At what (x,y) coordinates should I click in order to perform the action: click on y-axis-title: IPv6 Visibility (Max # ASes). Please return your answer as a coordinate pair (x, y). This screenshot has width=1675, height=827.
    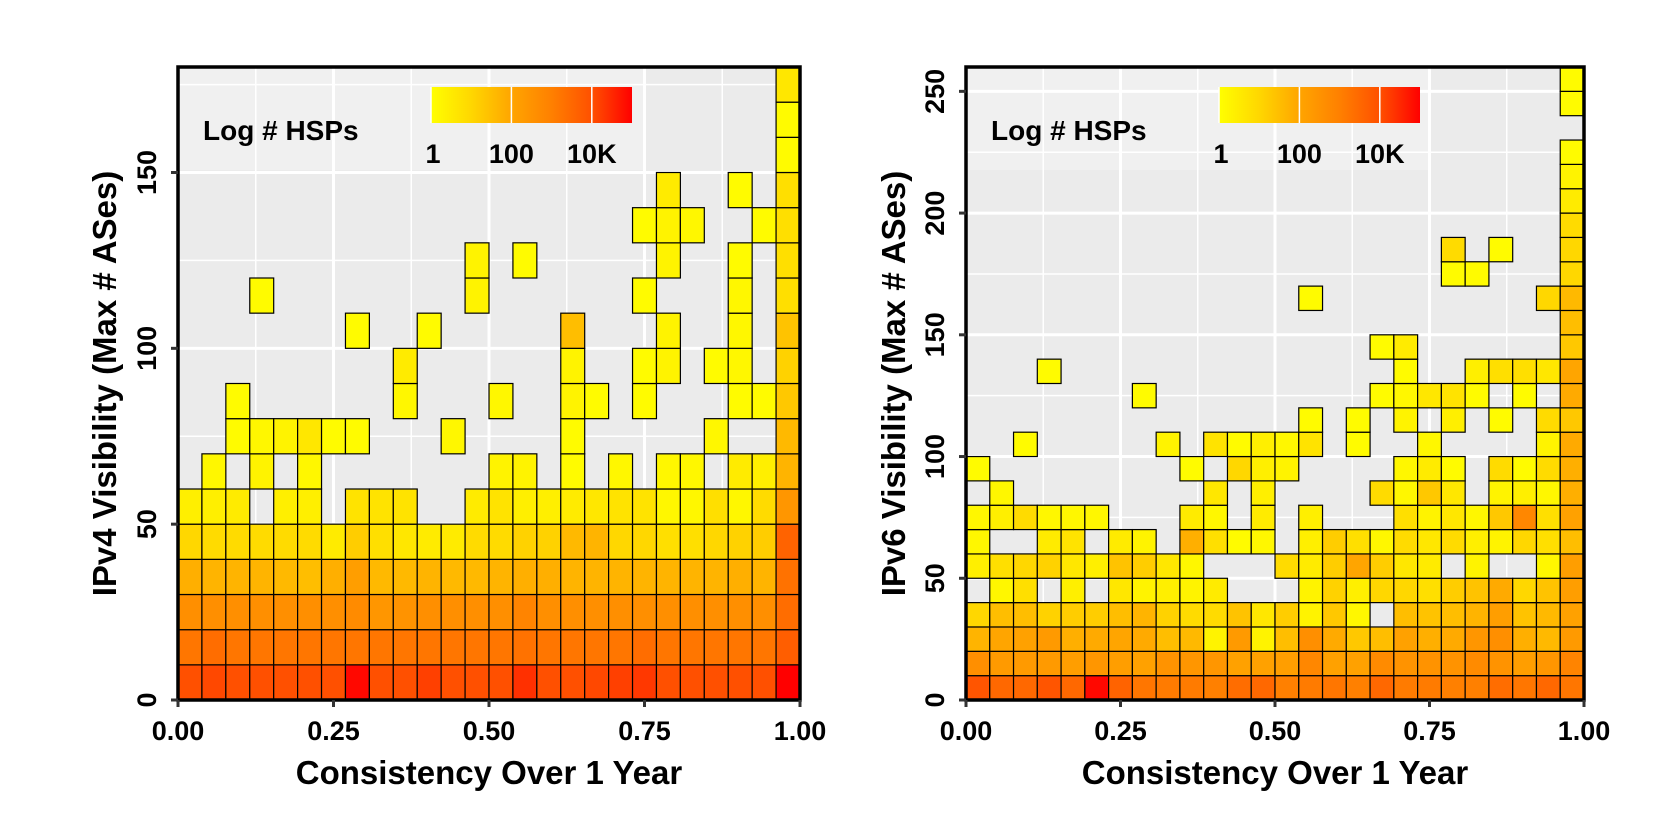
    Looking at the image, I should click on (893, 384).